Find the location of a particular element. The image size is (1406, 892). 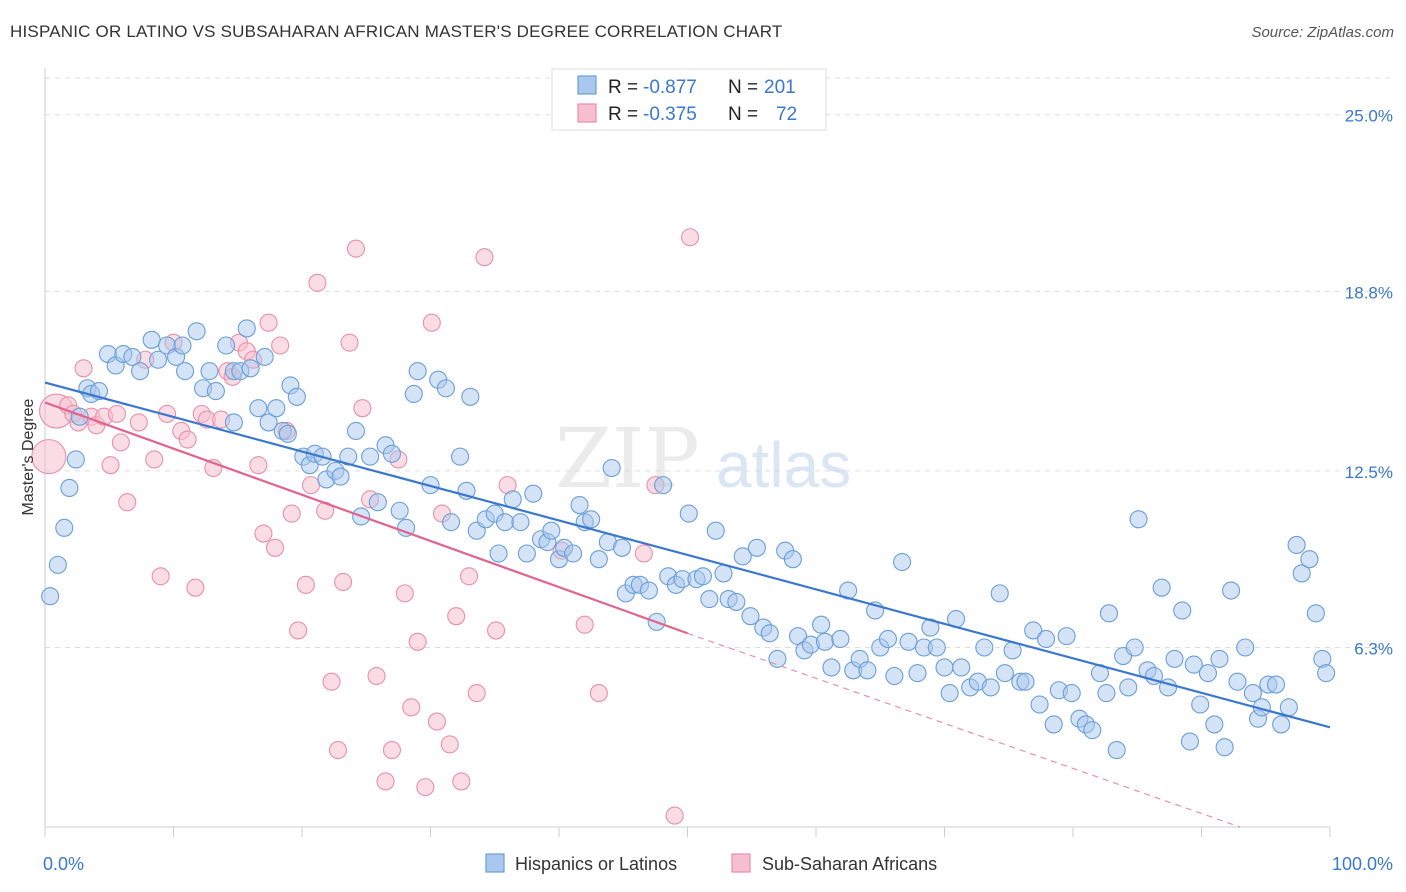

y-tick-label: 18.8% is located at coordinates (1369, 292).